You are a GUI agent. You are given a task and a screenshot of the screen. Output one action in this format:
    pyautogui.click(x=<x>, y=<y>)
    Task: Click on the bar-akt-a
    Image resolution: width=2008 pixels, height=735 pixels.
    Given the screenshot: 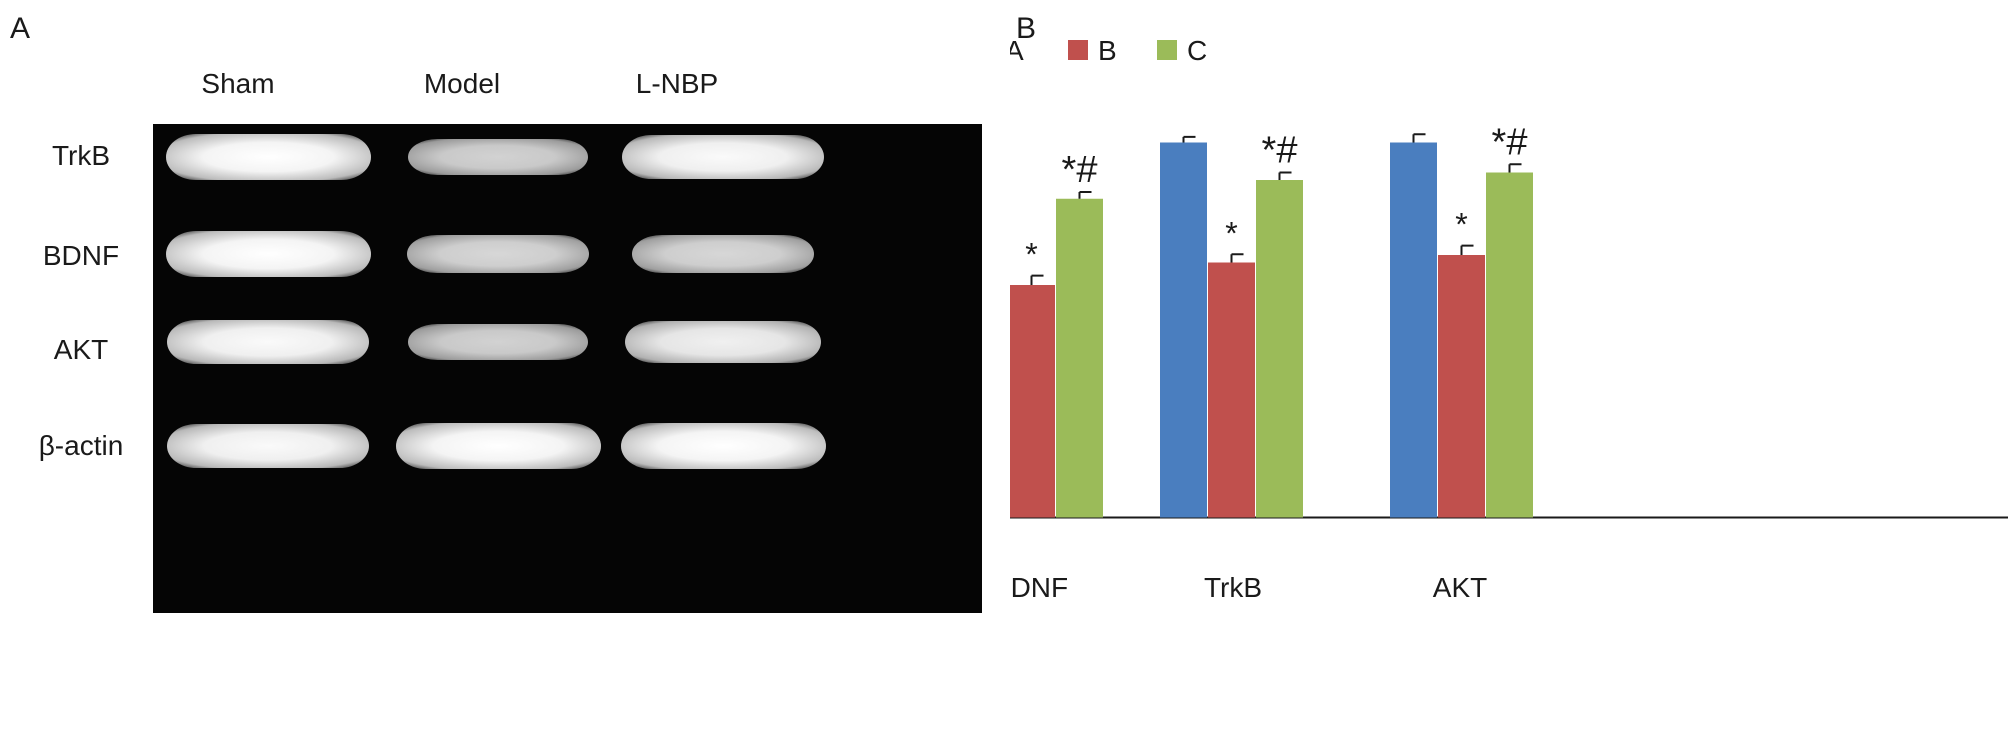 What is the action you would take?
    pyautogui.click(x=1413, y=330)
    